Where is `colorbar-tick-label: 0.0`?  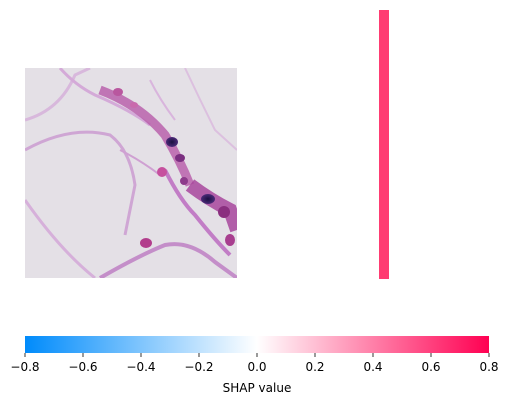
colorbar-tick-label: 0.0 is located at coordinates (256, 367).